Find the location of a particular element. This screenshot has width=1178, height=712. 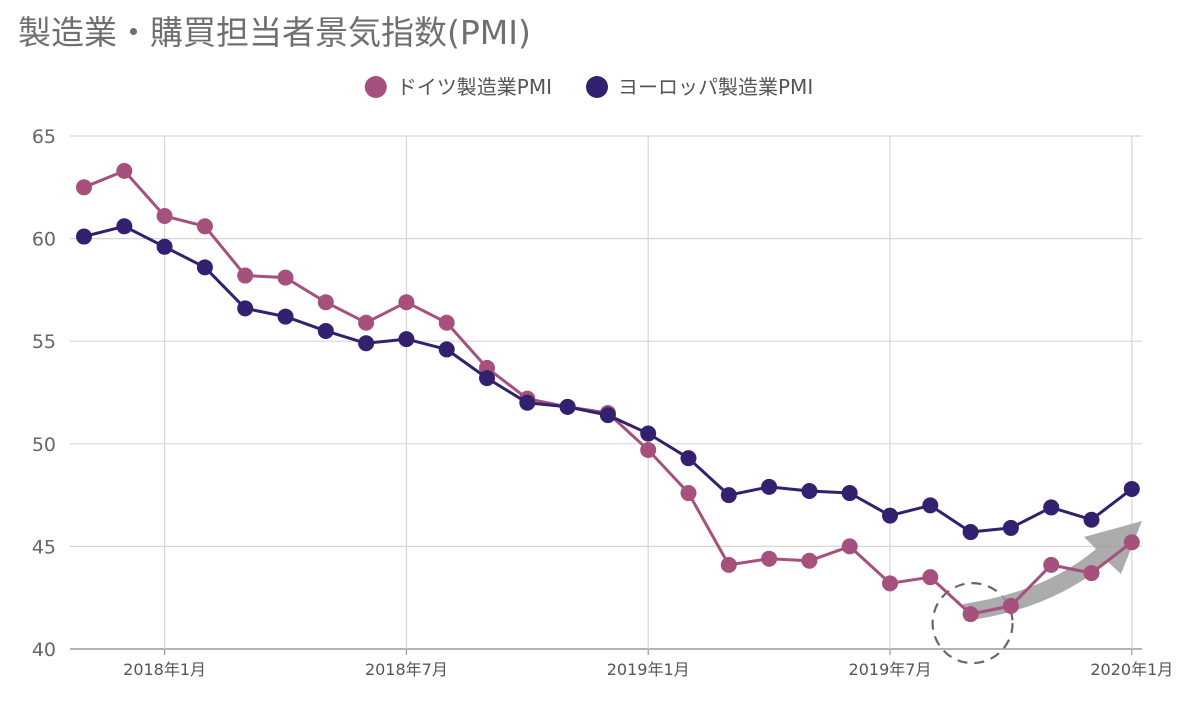

y-tick-label: 60 is located at coordinates (44, 240).